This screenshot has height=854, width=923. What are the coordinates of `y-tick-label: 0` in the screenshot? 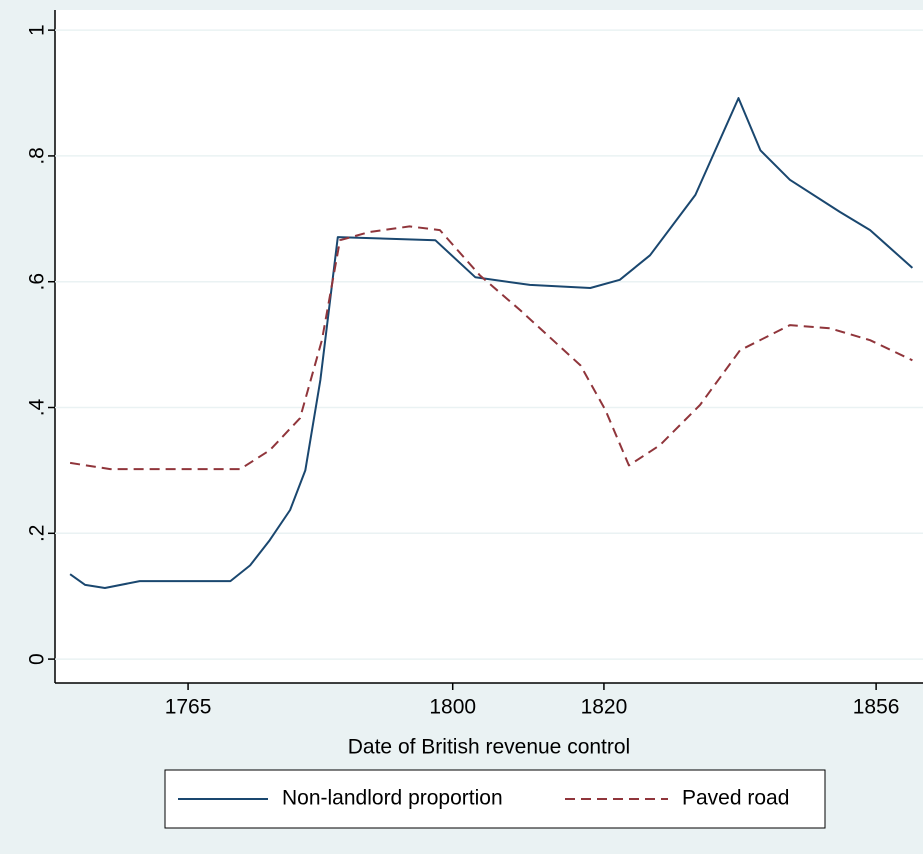 It's located at (37, 659).